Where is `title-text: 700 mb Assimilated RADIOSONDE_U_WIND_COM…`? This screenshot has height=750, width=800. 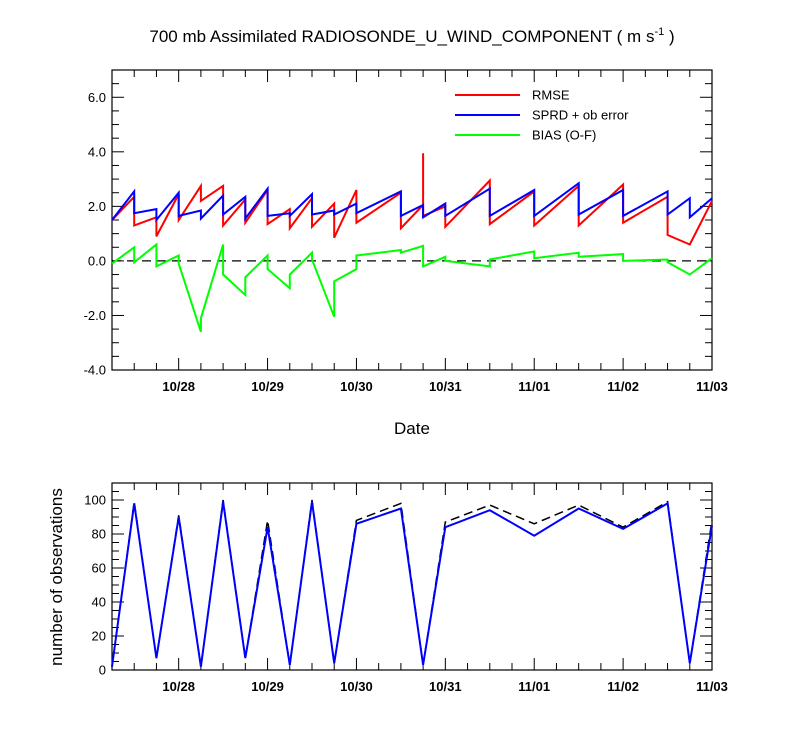
title-text: 700 mb Assimilated RADIOSONDE_U_WIND_COM… is located at coordinates (401, 36).